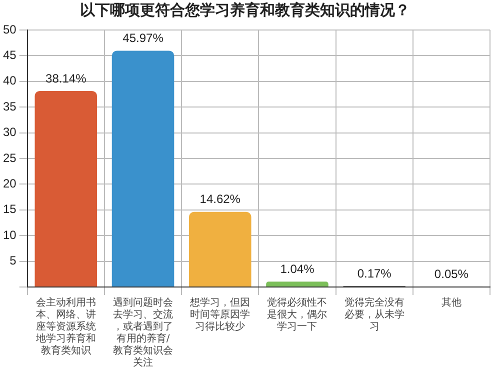 The image size is (500, 371). I want to click on y-tick-label: 40, so click(9, 81).